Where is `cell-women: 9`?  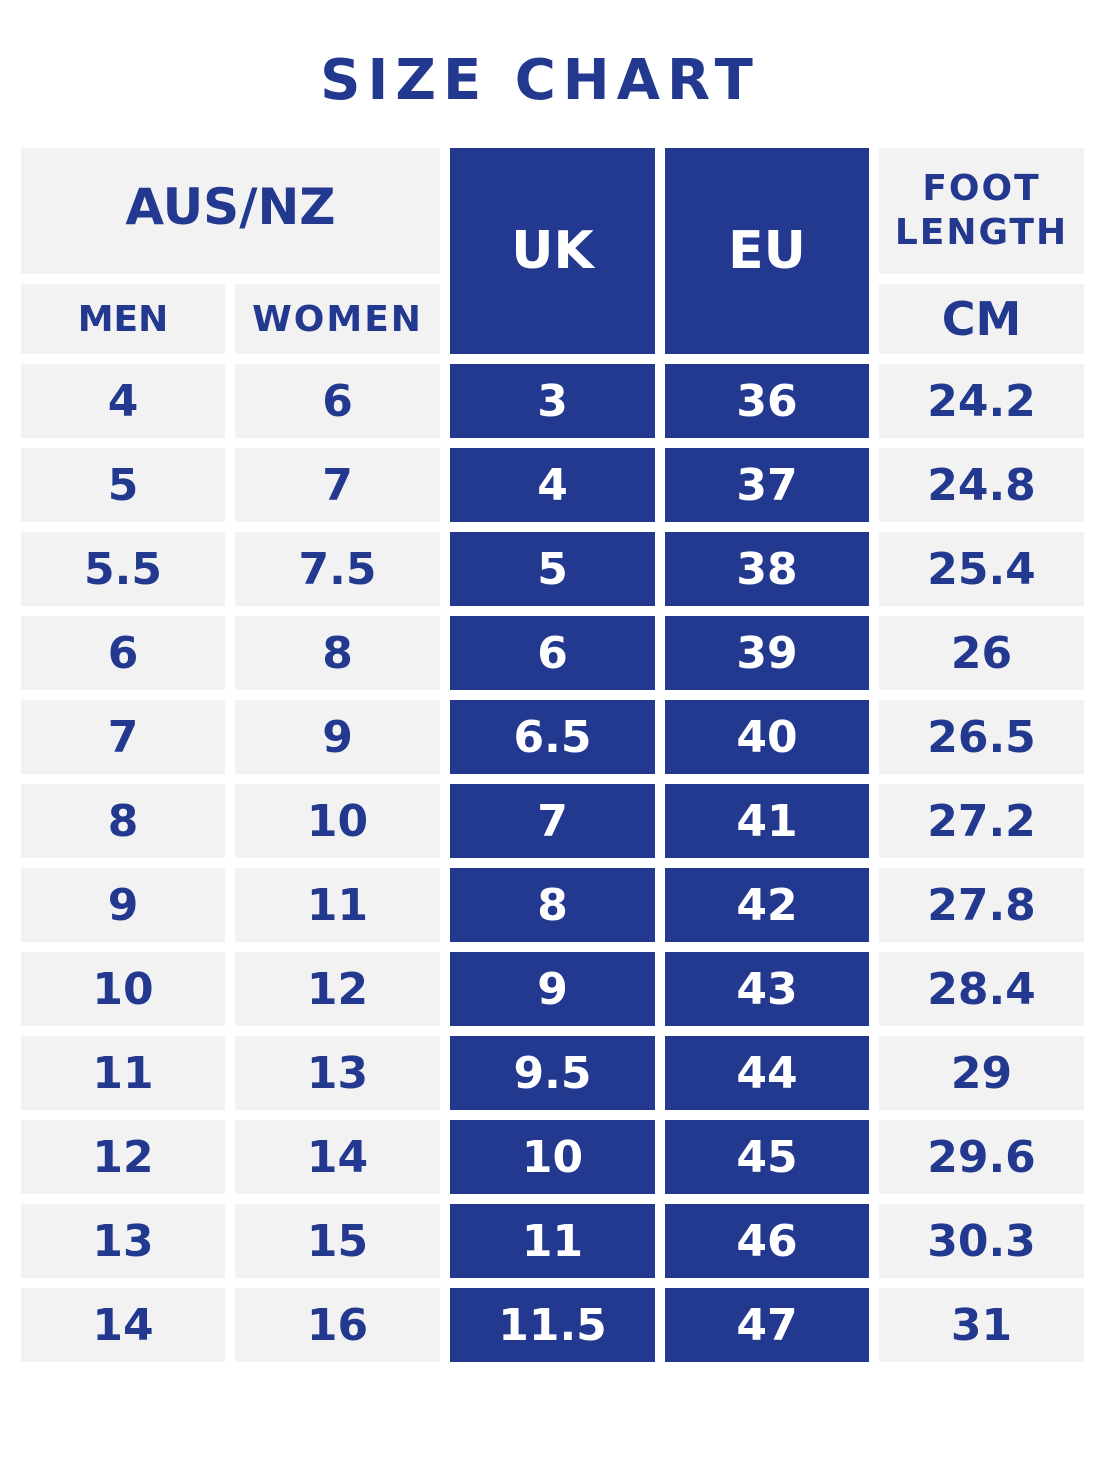
cell-women: 9 is located at coordinates (337, 737).